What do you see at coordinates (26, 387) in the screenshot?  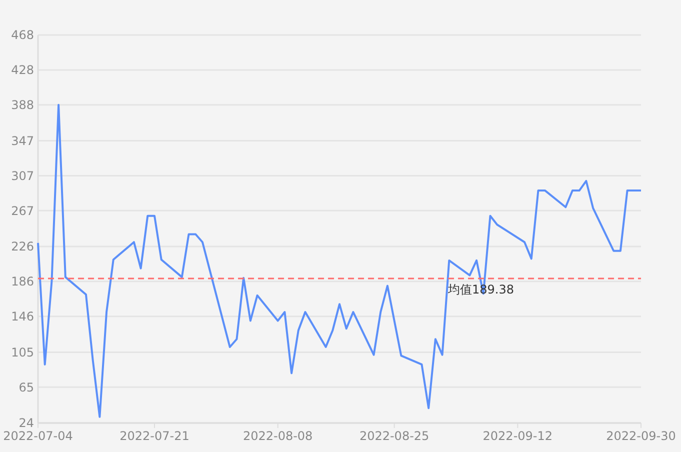 I see `y-tick-label: 65` at bounding box center [26, 387].